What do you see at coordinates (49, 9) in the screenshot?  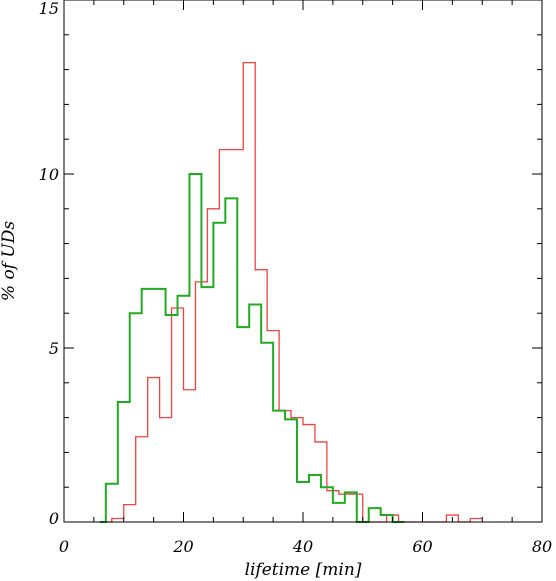 I see `y-tick-label: 15` at bounding box center [49, 9].